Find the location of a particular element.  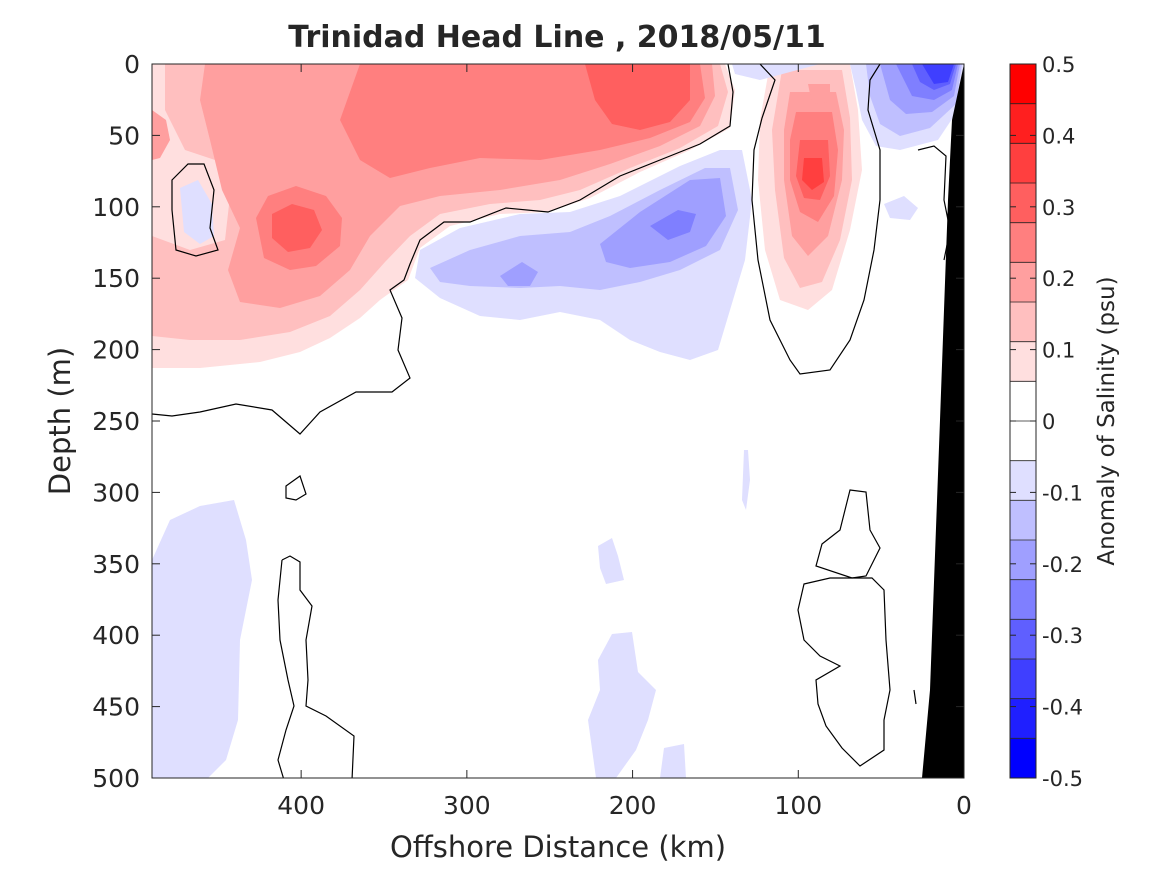

colorbar-tick-label: -0.1 is located at coordinates (1062, 493).